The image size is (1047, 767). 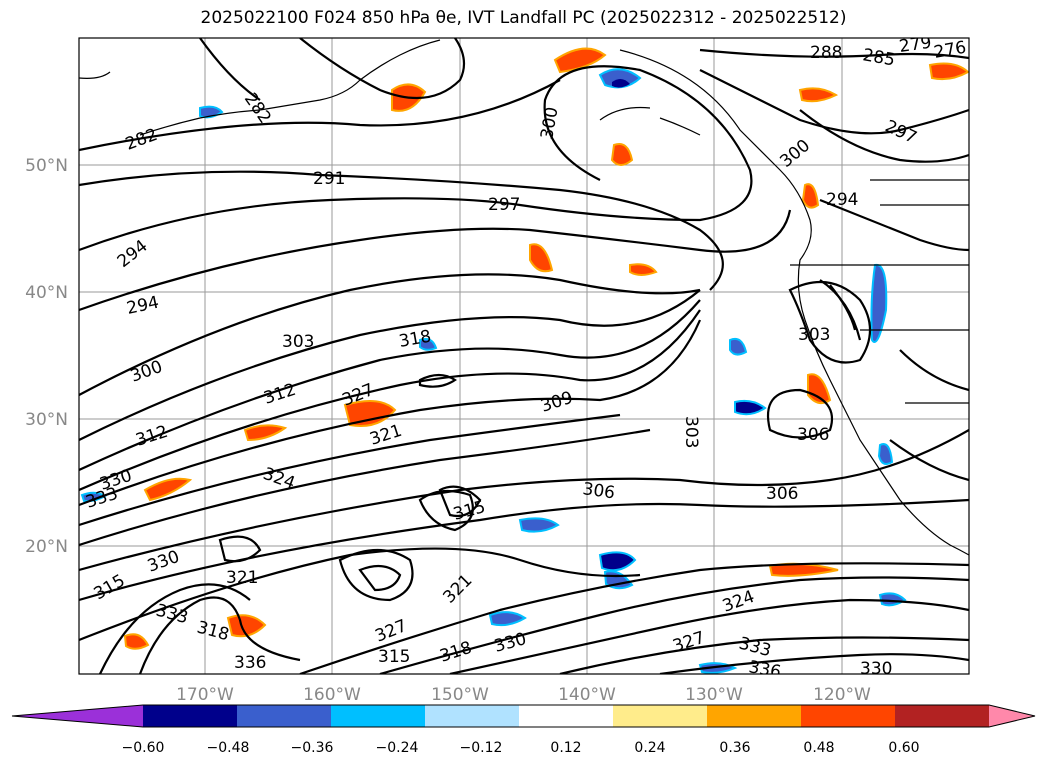 What do you see at coordinates (818, 748) in the screenshot?
I see `colorbar-tick-label: 0.48` at bounding box center [818, 748].